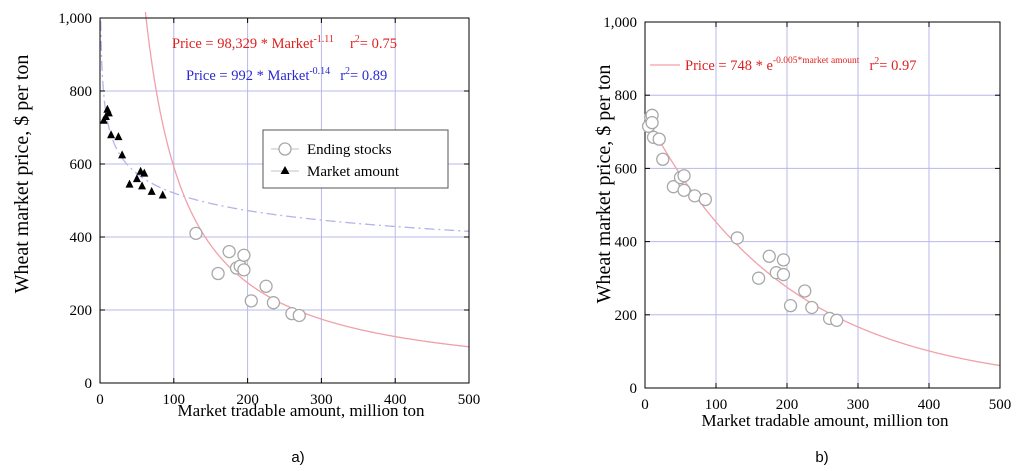  What do you see at coordinates (742, 217) in the screenshot?
I see `points-b` at bounding box center [742, 217].